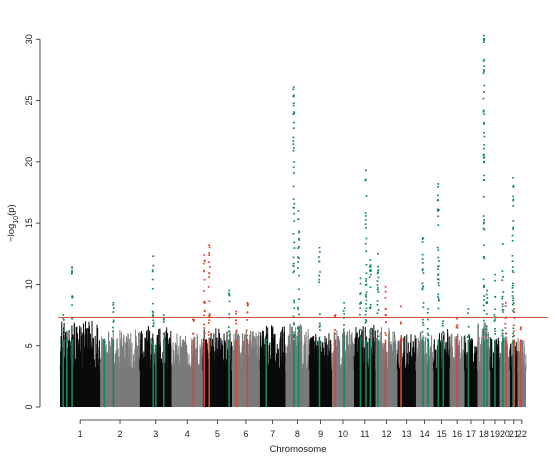 This screenshot has height=460, width=555. Describe the element at coordinates (360, 342) in the screenshot. I see `hit-chr11` at that location.